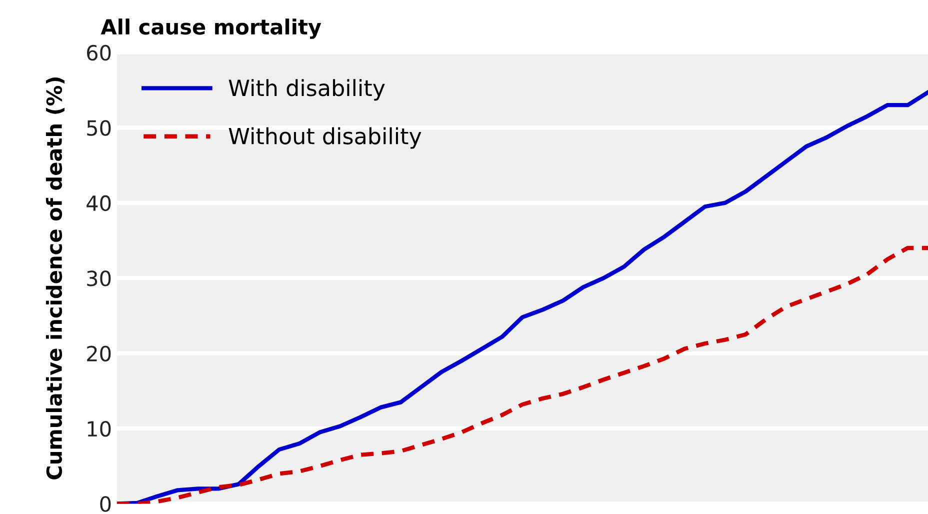 The width and height of the screenshot is (928, 514). I want to click on y-tick-label: 50, so click(99, 128).